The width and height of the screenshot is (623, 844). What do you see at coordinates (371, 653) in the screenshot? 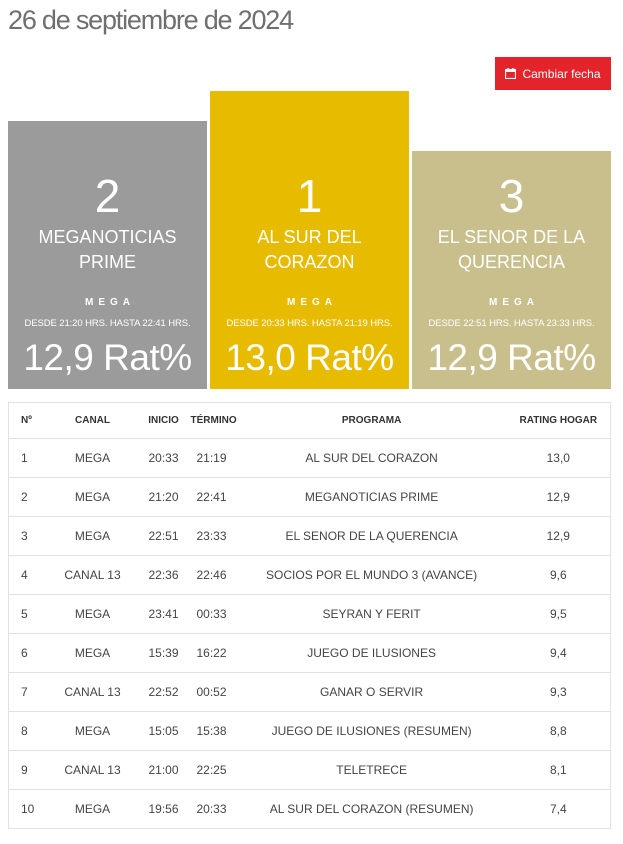
I see `cell-program: JUEGO DE ILUSIONES` at bounding box center [371, 653].